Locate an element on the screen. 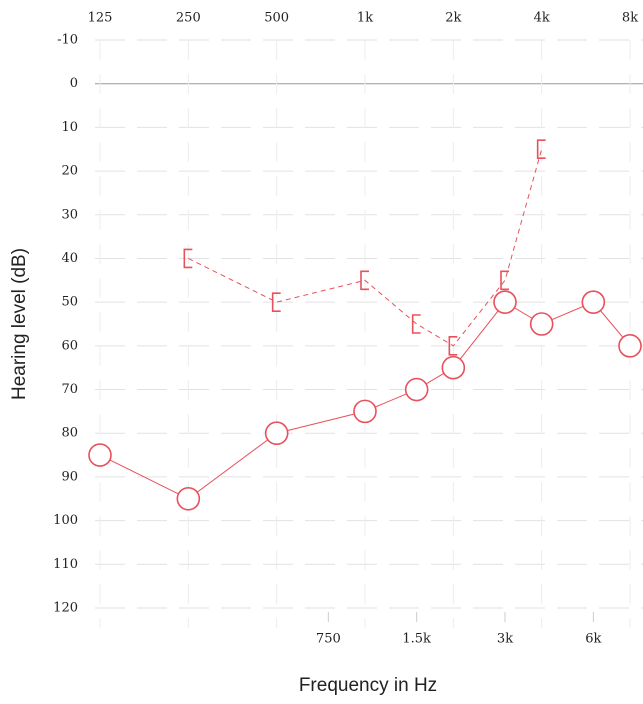  x-tick-label-bottom: 6k is located at coordinates (593, 639).